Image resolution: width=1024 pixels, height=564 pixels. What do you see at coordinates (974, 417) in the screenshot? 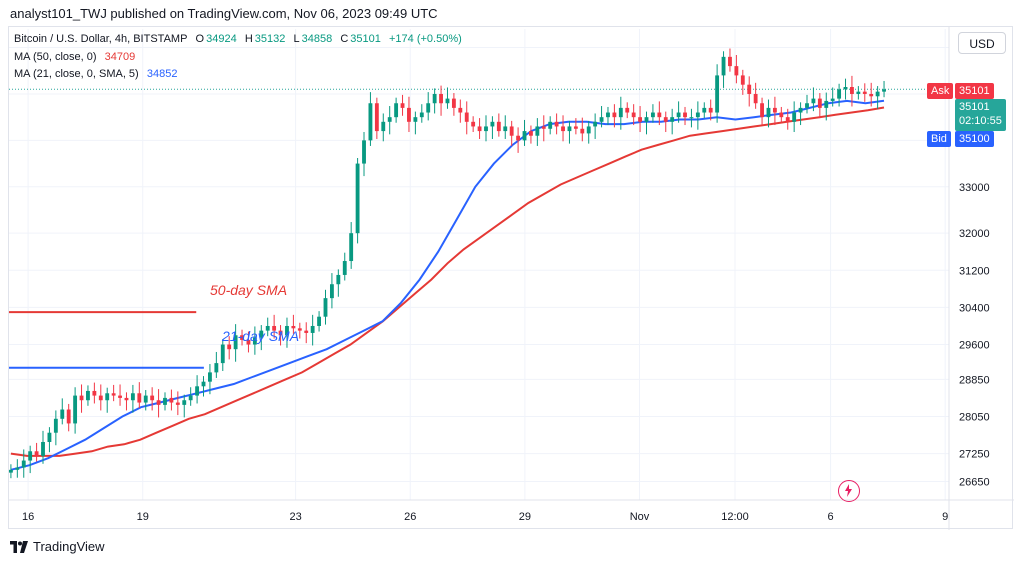
I see `y-tick-label: 28050` at bounding box center [974, 417].